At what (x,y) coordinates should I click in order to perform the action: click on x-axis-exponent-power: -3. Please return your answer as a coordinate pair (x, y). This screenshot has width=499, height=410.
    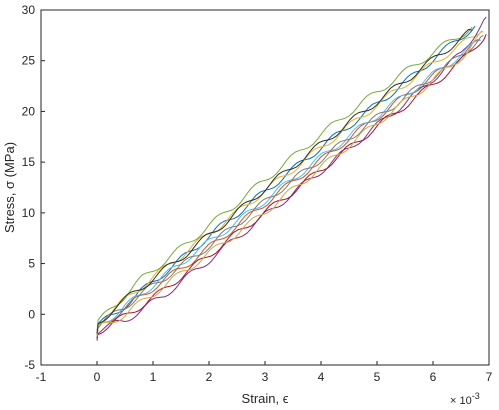
    Looking at the image, I should click on (476, 396).